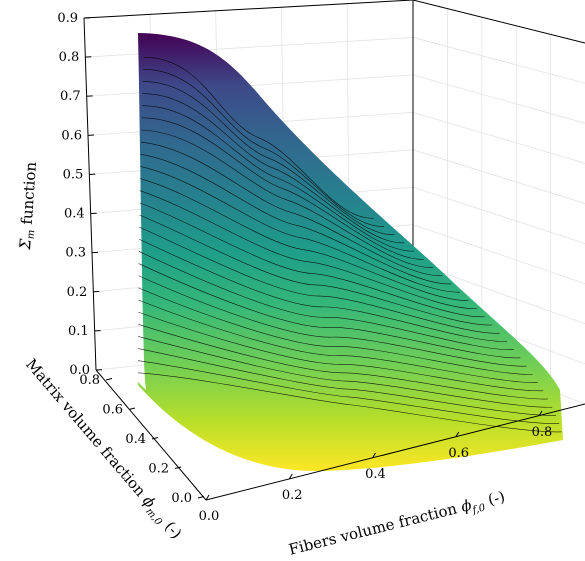 This screenshot has width=585, height=561. Describe the element at coordinates (90, 194) in the screenshot. I see `z-axis-line` at that location.